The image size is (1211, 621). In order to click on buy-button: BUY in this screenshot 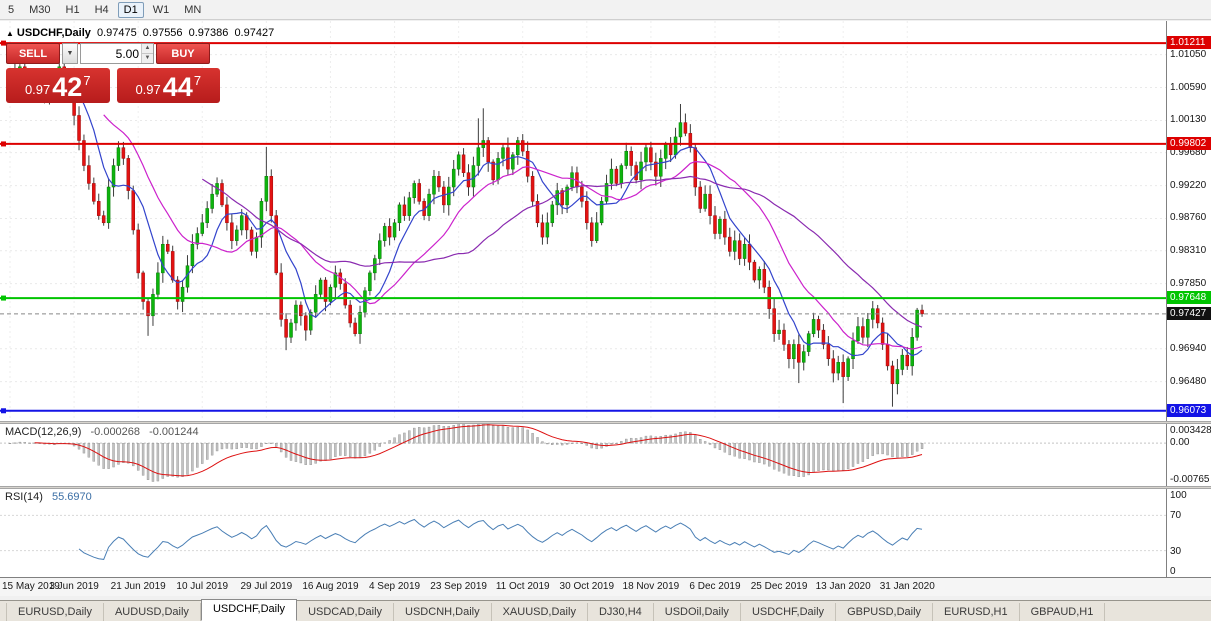, I will do `click(183, 53)`.